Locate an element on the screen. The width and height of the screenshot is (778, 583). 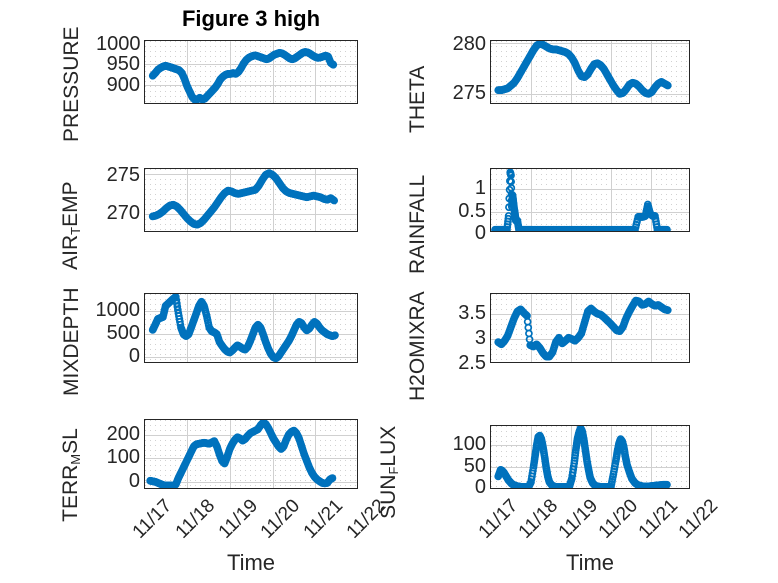
ylabel-terr-sub: M is located at coordinates (75, 459).